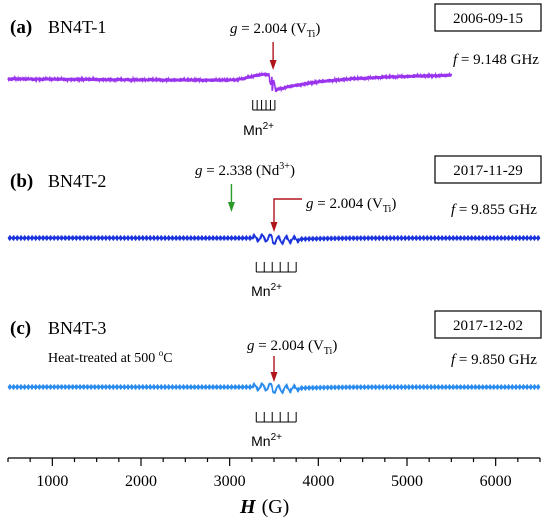 Image resolution: width=550 pixels, height=529 pixels. What do you see at coordinates (141, 481) in the screenshot?
I see `x-tick-label: 2000` at bounding box center [141, 481].